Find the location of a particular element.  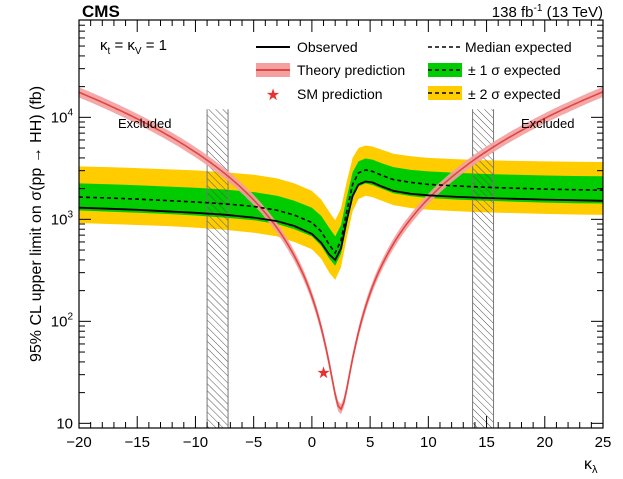

kt-symbol: κ is located at coordinates (104, 45).